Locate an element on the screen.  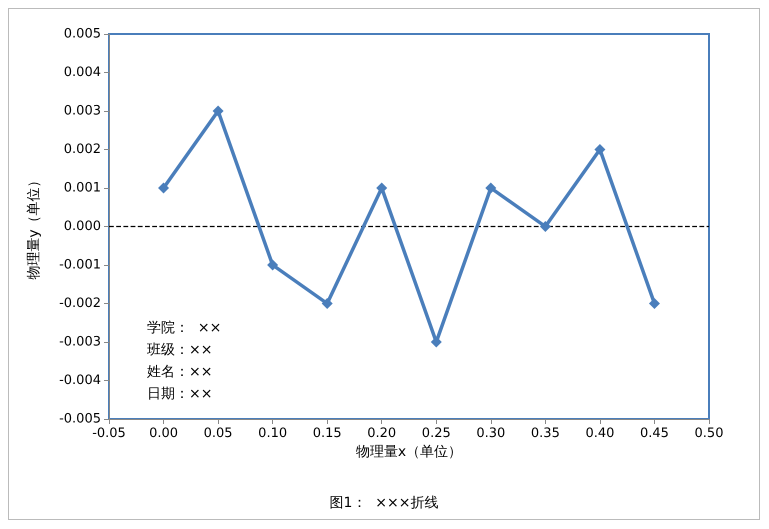
x-tick-label: -0.05 is located at coordinates (109, 433).